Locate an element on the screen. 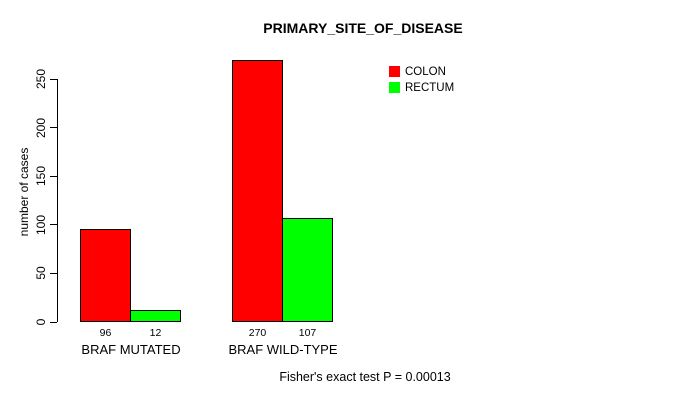 This screenshot has width=690, height=400. y-axis-tick-label: 0 is located at coordinates (41, 322).